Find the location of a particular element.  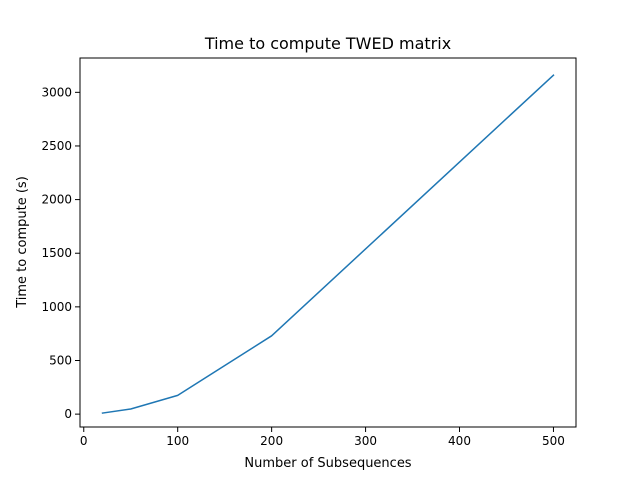

x-tick-label: 300 is located at coordinates (365, 441).